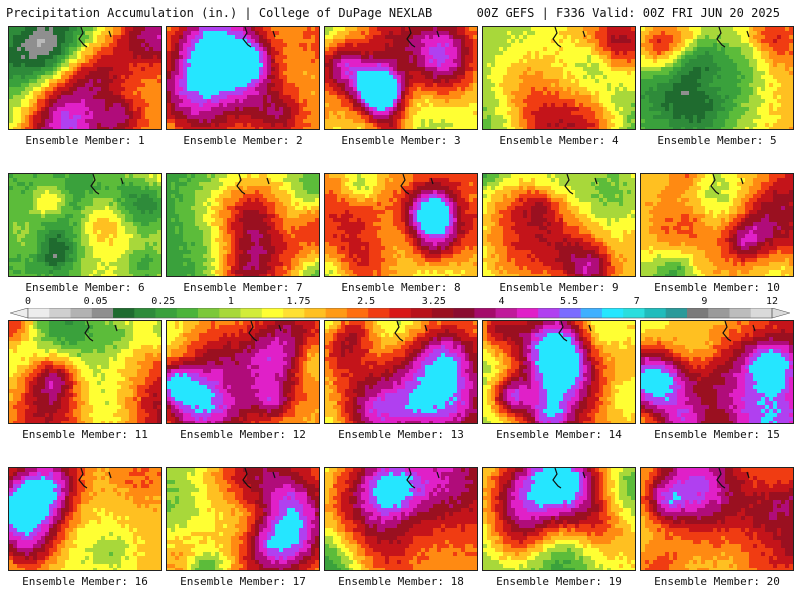 The image size is (800, 600). I want to click on ensemble-member-caption: Ensemble Member: 14, so click(559, 434).